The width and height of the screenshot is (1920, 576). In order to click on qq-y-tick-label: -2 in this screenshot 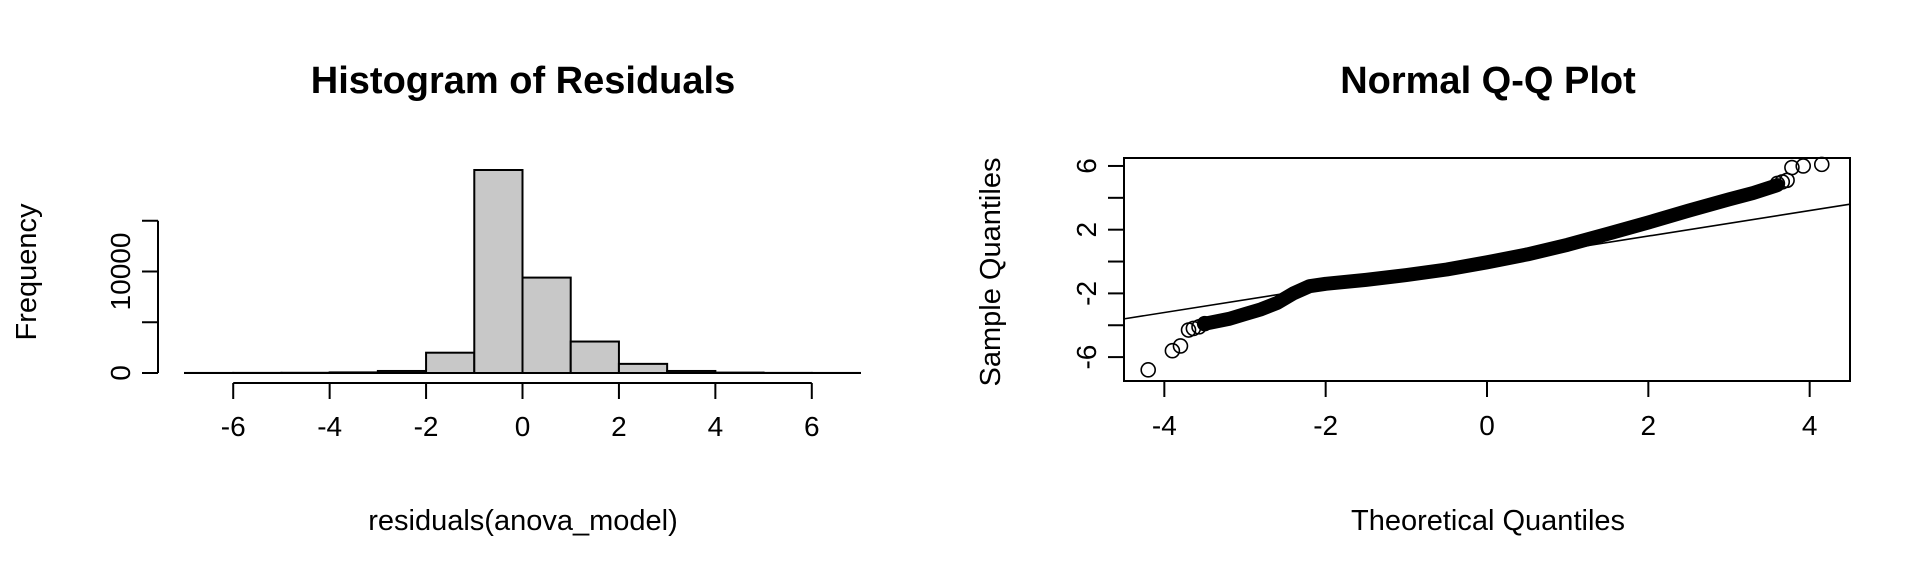, I will do `click(1086, 293)`.